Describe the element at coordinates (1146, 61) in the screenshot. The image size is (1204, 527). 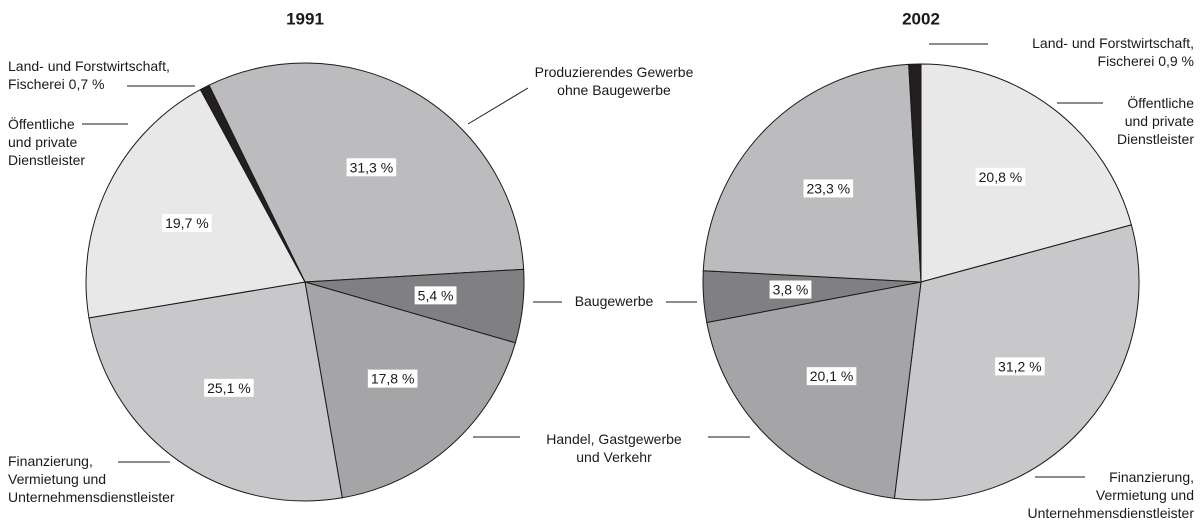
I see `category-label-line: Fischerei 0,9 %` at that location.